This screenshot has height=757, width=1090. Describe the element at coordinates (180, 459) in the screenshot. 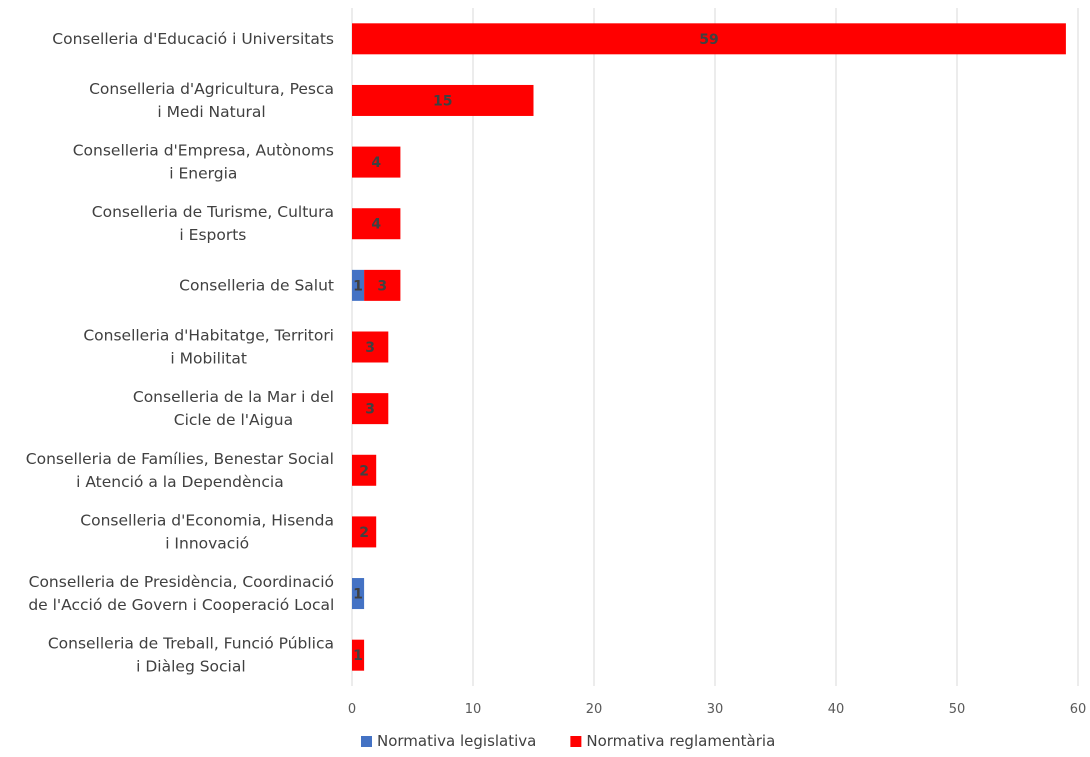

I see `category-label: Conselleria de Famílies, Benestar Social` at that location.